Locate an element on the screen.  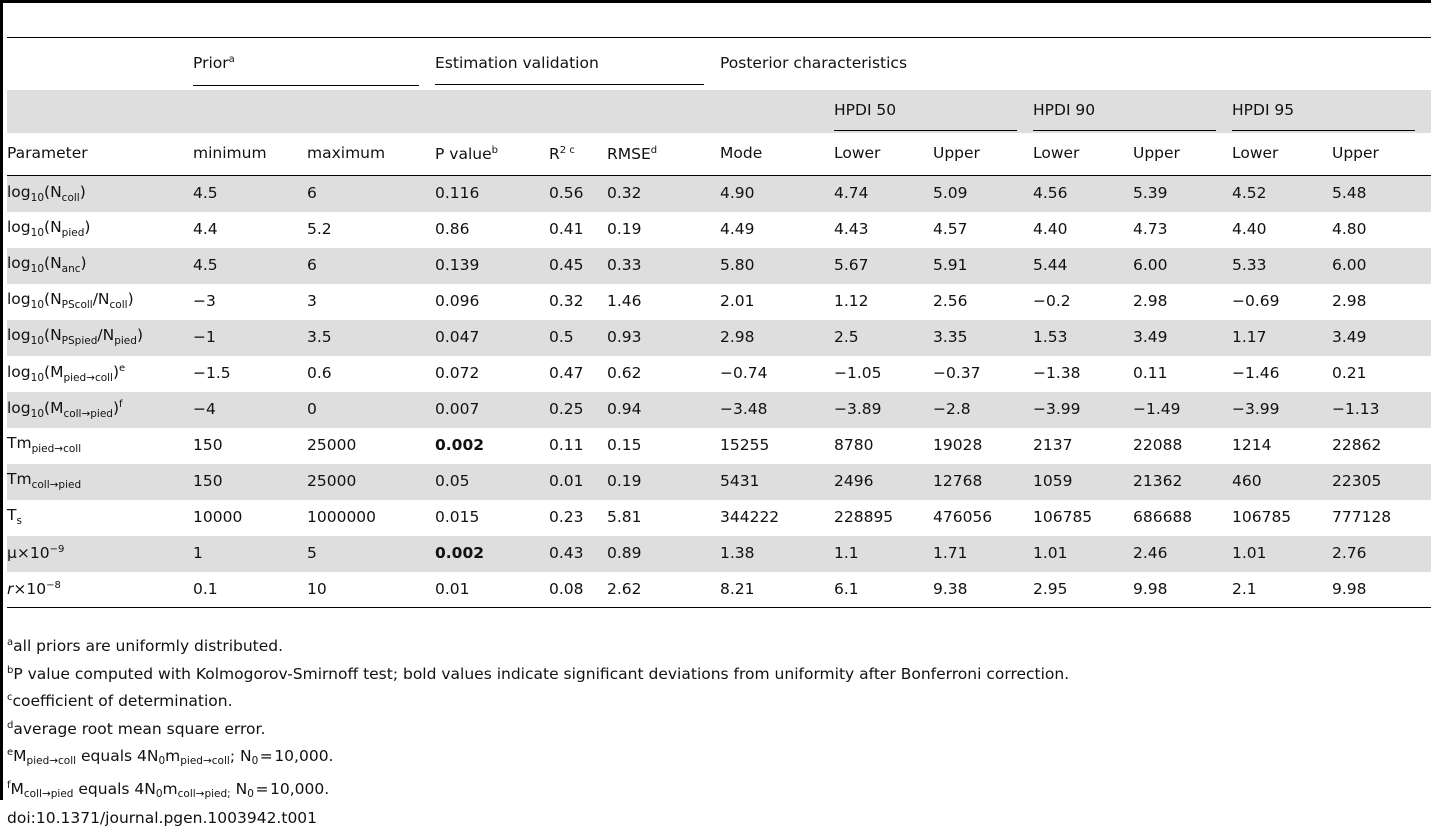
footnote-f-sub: coll→pied; is located at coordinates (204, 793).